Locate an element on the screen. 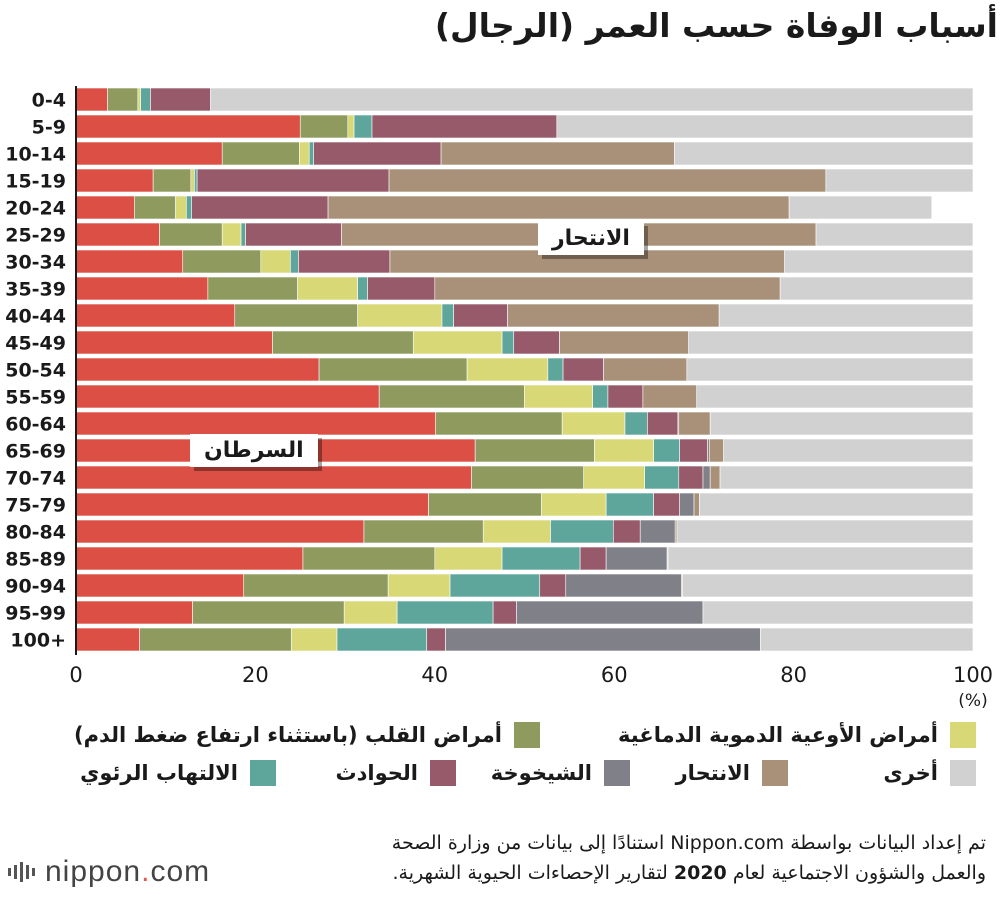 The width and height of the screenshot is (1000, 900). legend-label: الحوادث is located at coordinates (376, 773).